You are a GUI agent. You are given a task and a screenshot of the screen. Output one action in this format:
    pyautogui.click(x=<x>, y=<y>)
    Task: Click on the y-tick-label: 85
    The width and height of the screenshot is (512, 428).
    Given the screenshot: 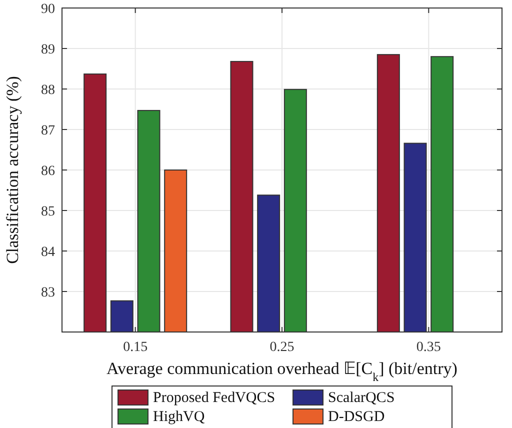 What is the action you would take?
    pyautogui.click(x=48, y=212)
    